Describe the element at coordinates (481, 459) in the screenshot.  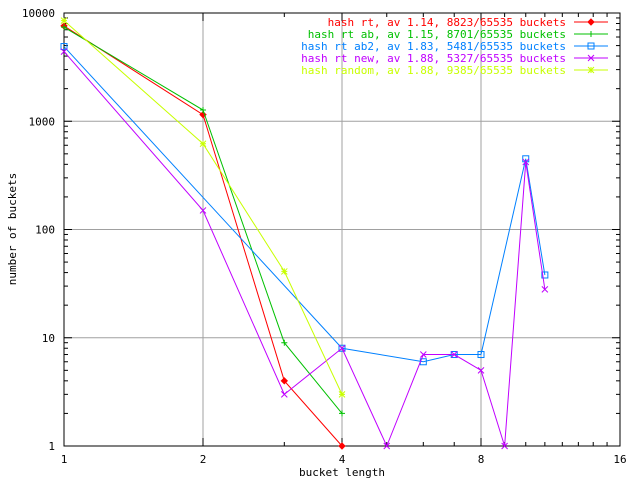
I see `x-tick-label: 8` at that location.